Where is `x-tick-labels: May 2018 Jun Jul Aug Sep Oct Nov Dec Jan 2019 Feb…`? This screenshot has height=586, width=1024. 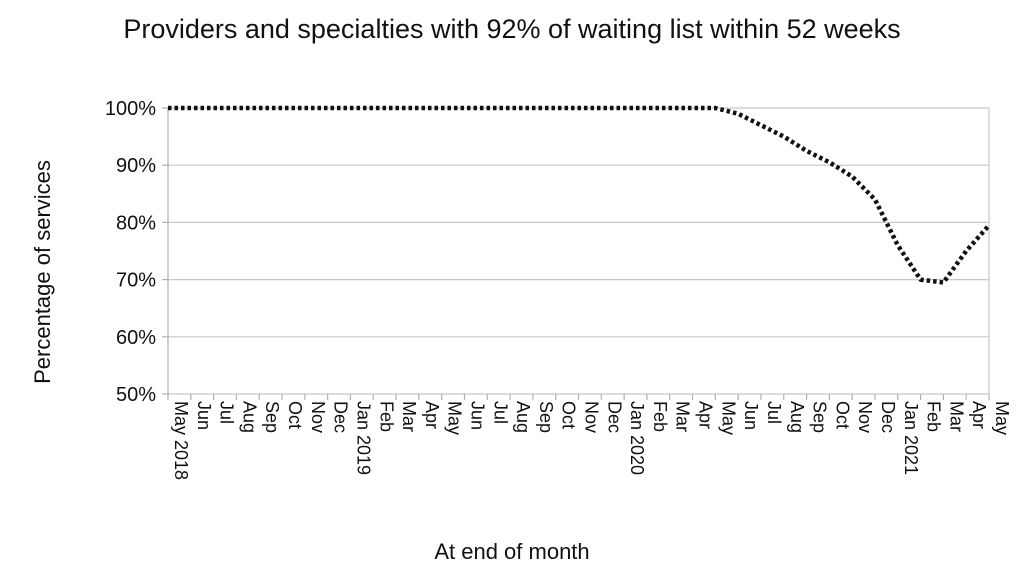 x-tick-labels: May 2018 Jun Jul Aug Sep Oct Nov Dec Jan 2019 Feb… is located at coordinates (591, 440).